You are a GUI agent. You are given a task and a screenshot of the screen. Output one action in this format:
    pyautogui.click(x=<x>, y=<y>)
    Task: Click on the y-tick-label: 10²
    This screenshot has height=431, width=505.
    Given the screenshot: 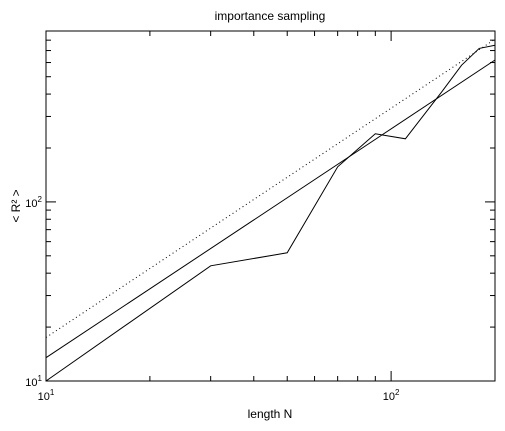 What is the action you would take?
    pyautogui.click(x=33, y=202)
    